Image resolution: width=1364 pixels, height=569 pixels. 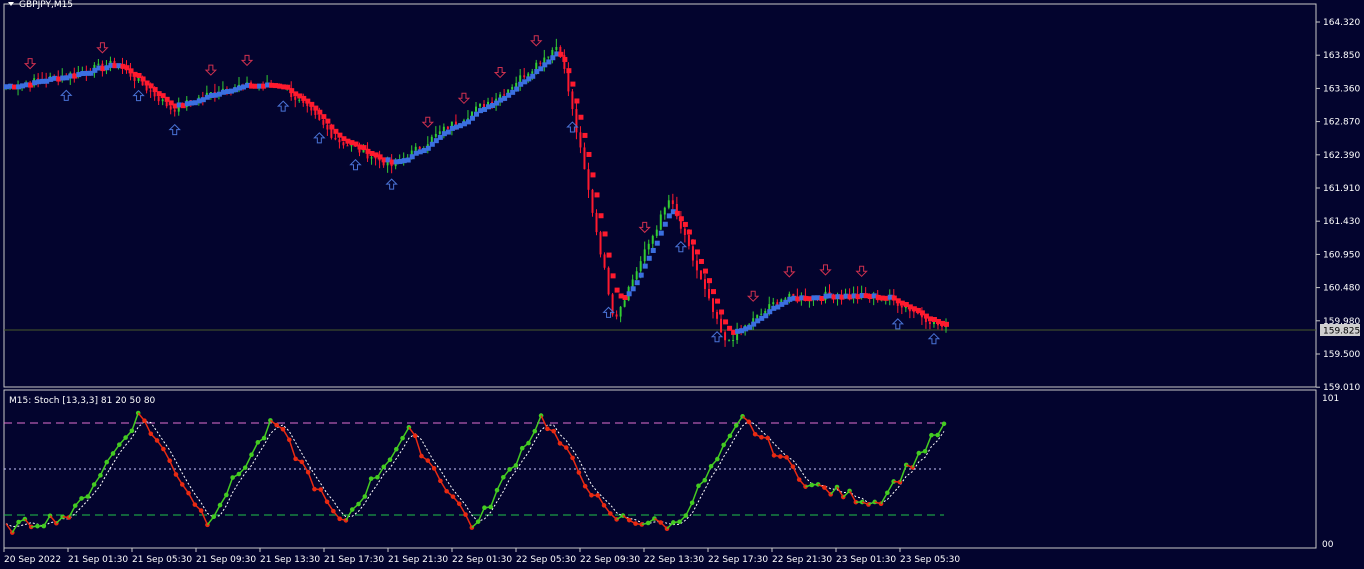 What do you see at coordinates (11, 4) in the screenshot?
I see `dropdown-triangle-icon` at bounding box center [11, 4].